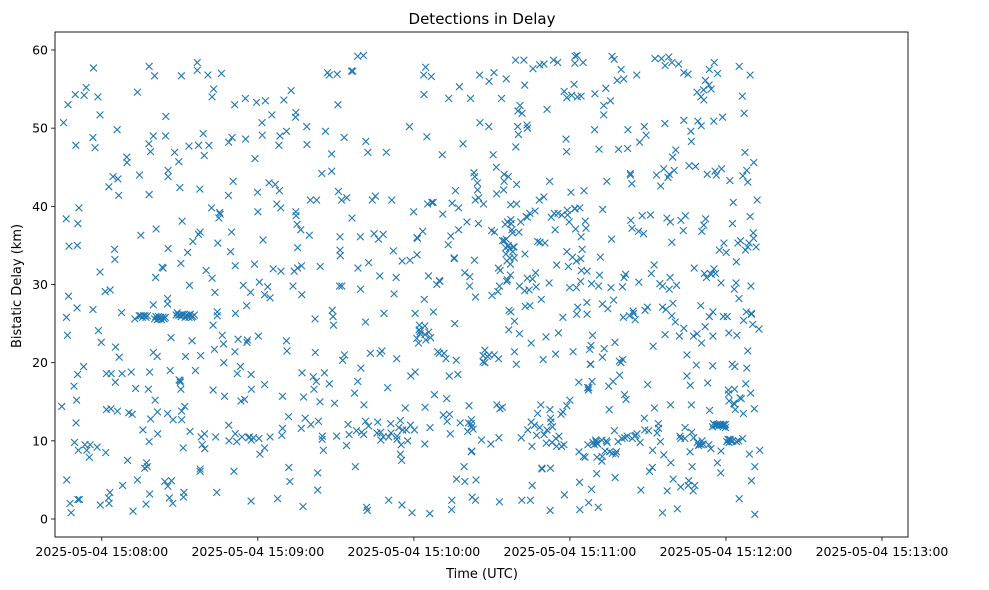  Describe the element at coordinates (40, 128) in the screenshot. I see `y-tick-label: 50` at that location.